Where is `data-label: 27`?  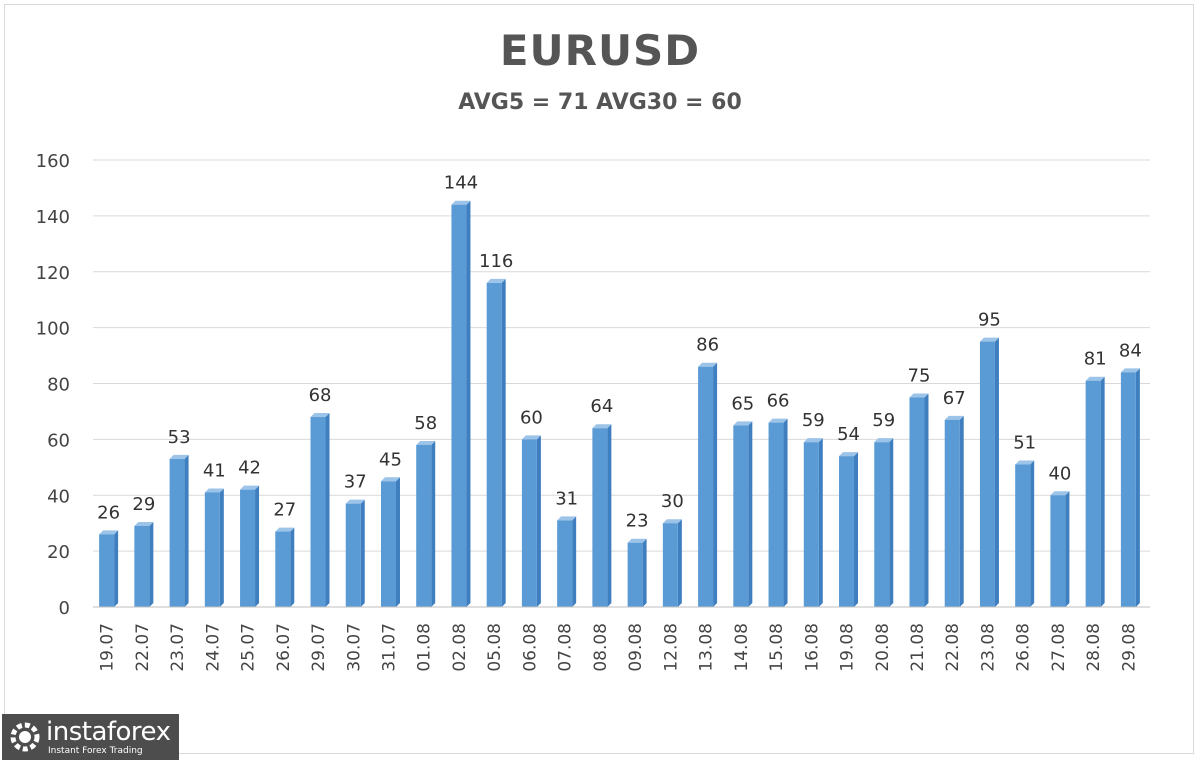
data-label: 27 is located at coordinates (284, 510).